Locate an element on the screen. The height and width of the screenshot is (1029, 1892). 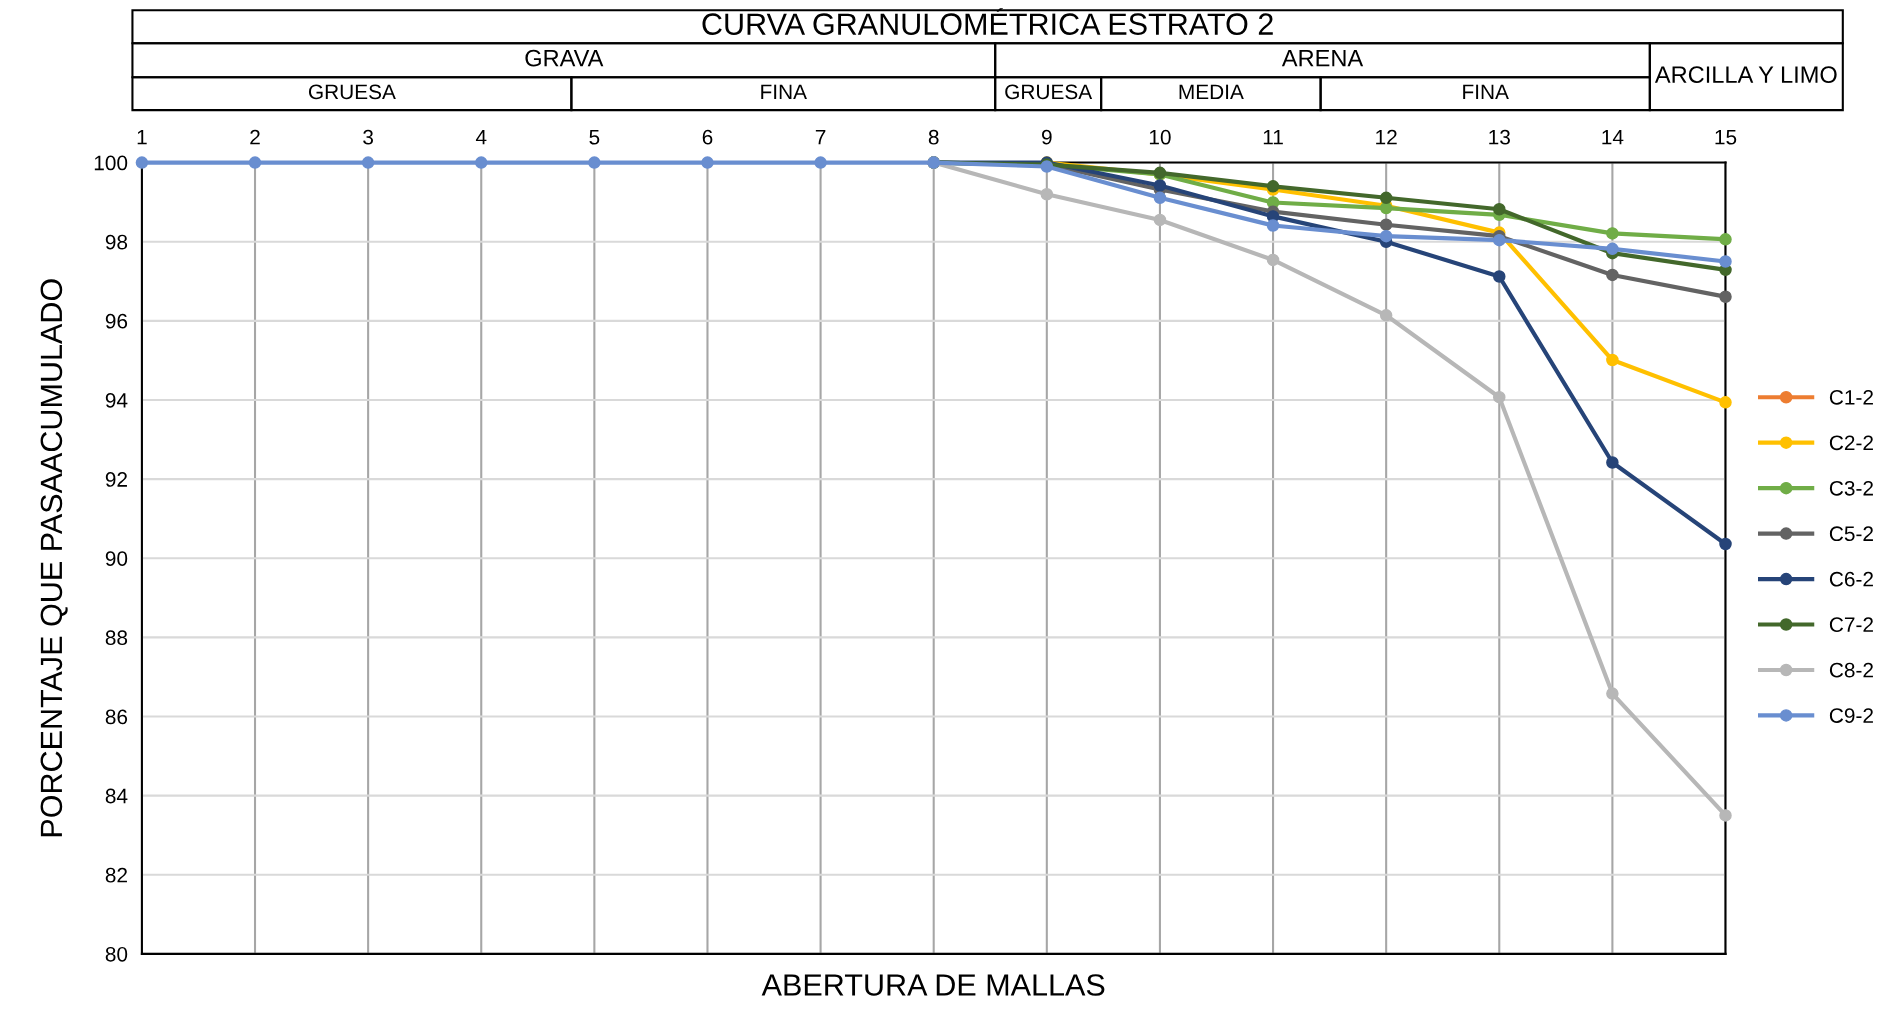
x-tick-label: 8 is located at coordinates (933, 137).